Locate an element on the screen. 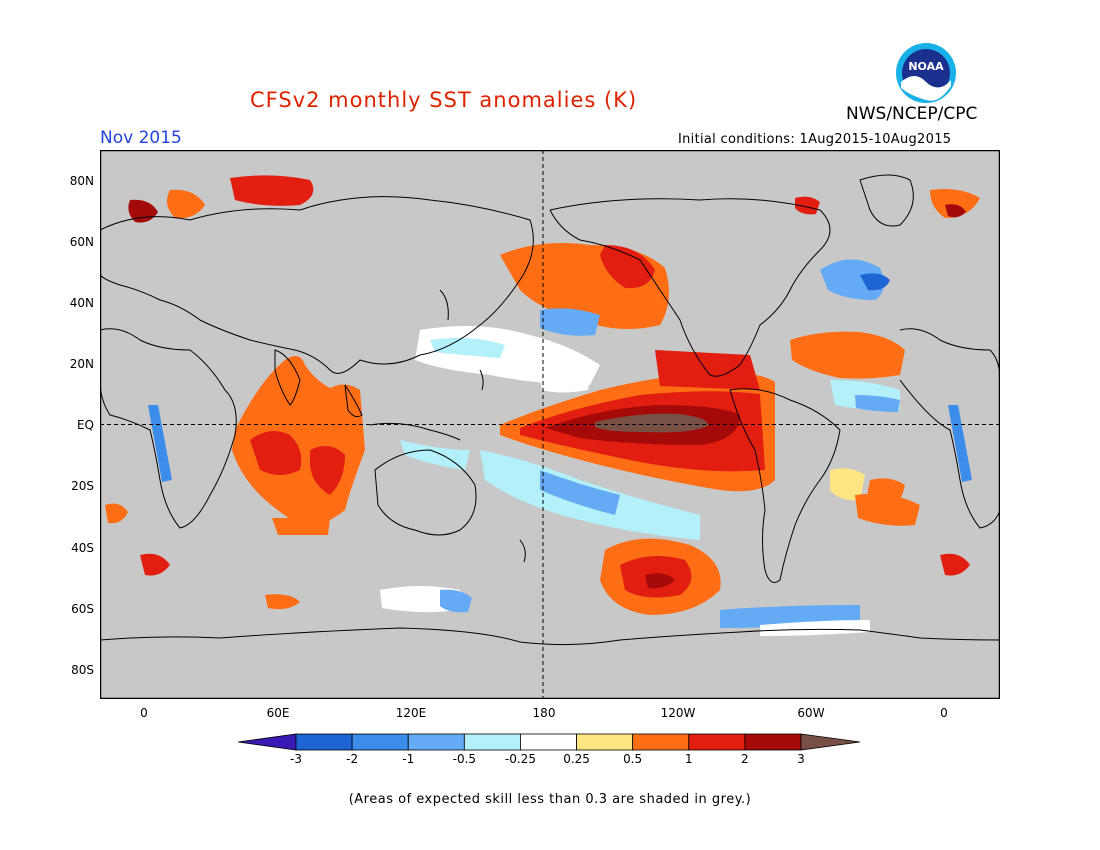 Image resolution: width=1100 pixels, height=850 pixels. chart-title: CFSv2 monthly SST anomalies (K) is located at coordinates (444, 100).